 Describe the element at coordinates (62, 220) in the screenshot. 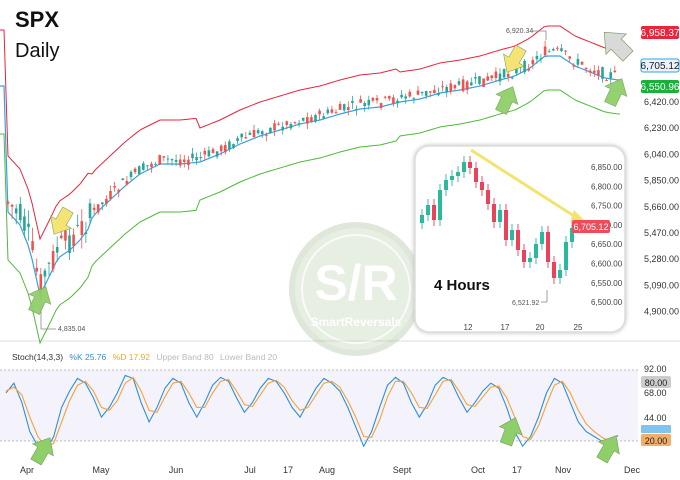

I see `arrow-yellow-apr` at that location.